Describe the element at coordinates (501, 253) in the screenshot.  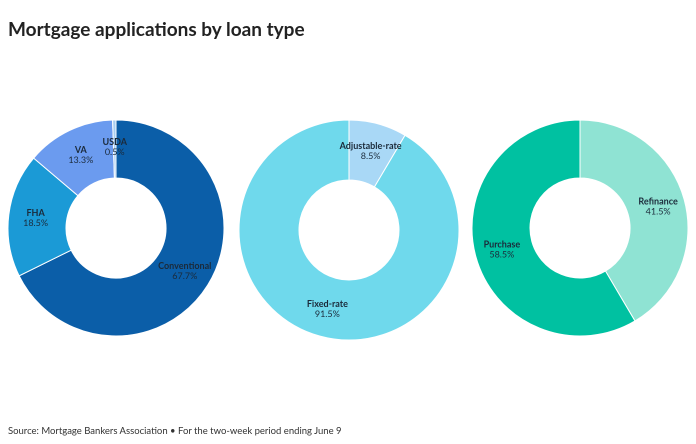
I see `slice-value: 58.5%` at that location.